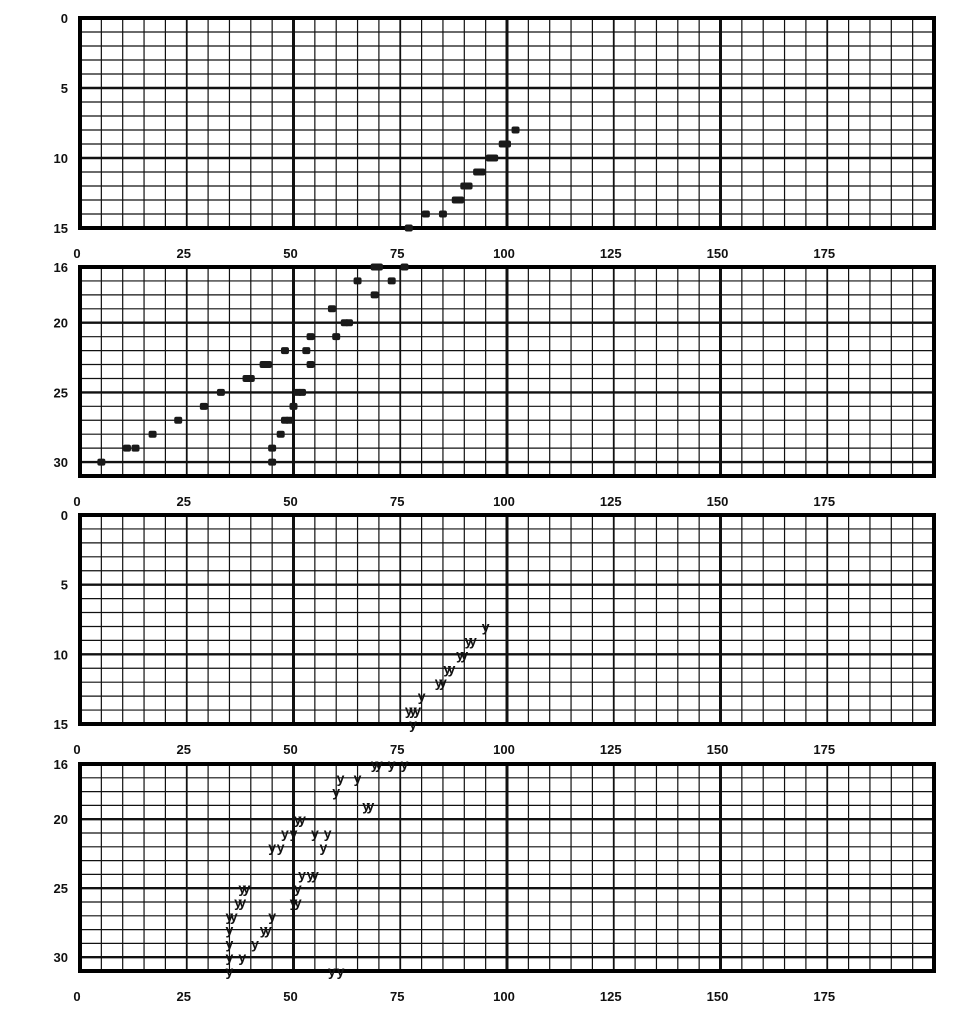 Image resolution: width=968 pixels, height=1014 pixels. What do you see at coordinates (824, 996) in the screenshot?
I see `x-tick-label: 175` at bounding box center [824, 996].